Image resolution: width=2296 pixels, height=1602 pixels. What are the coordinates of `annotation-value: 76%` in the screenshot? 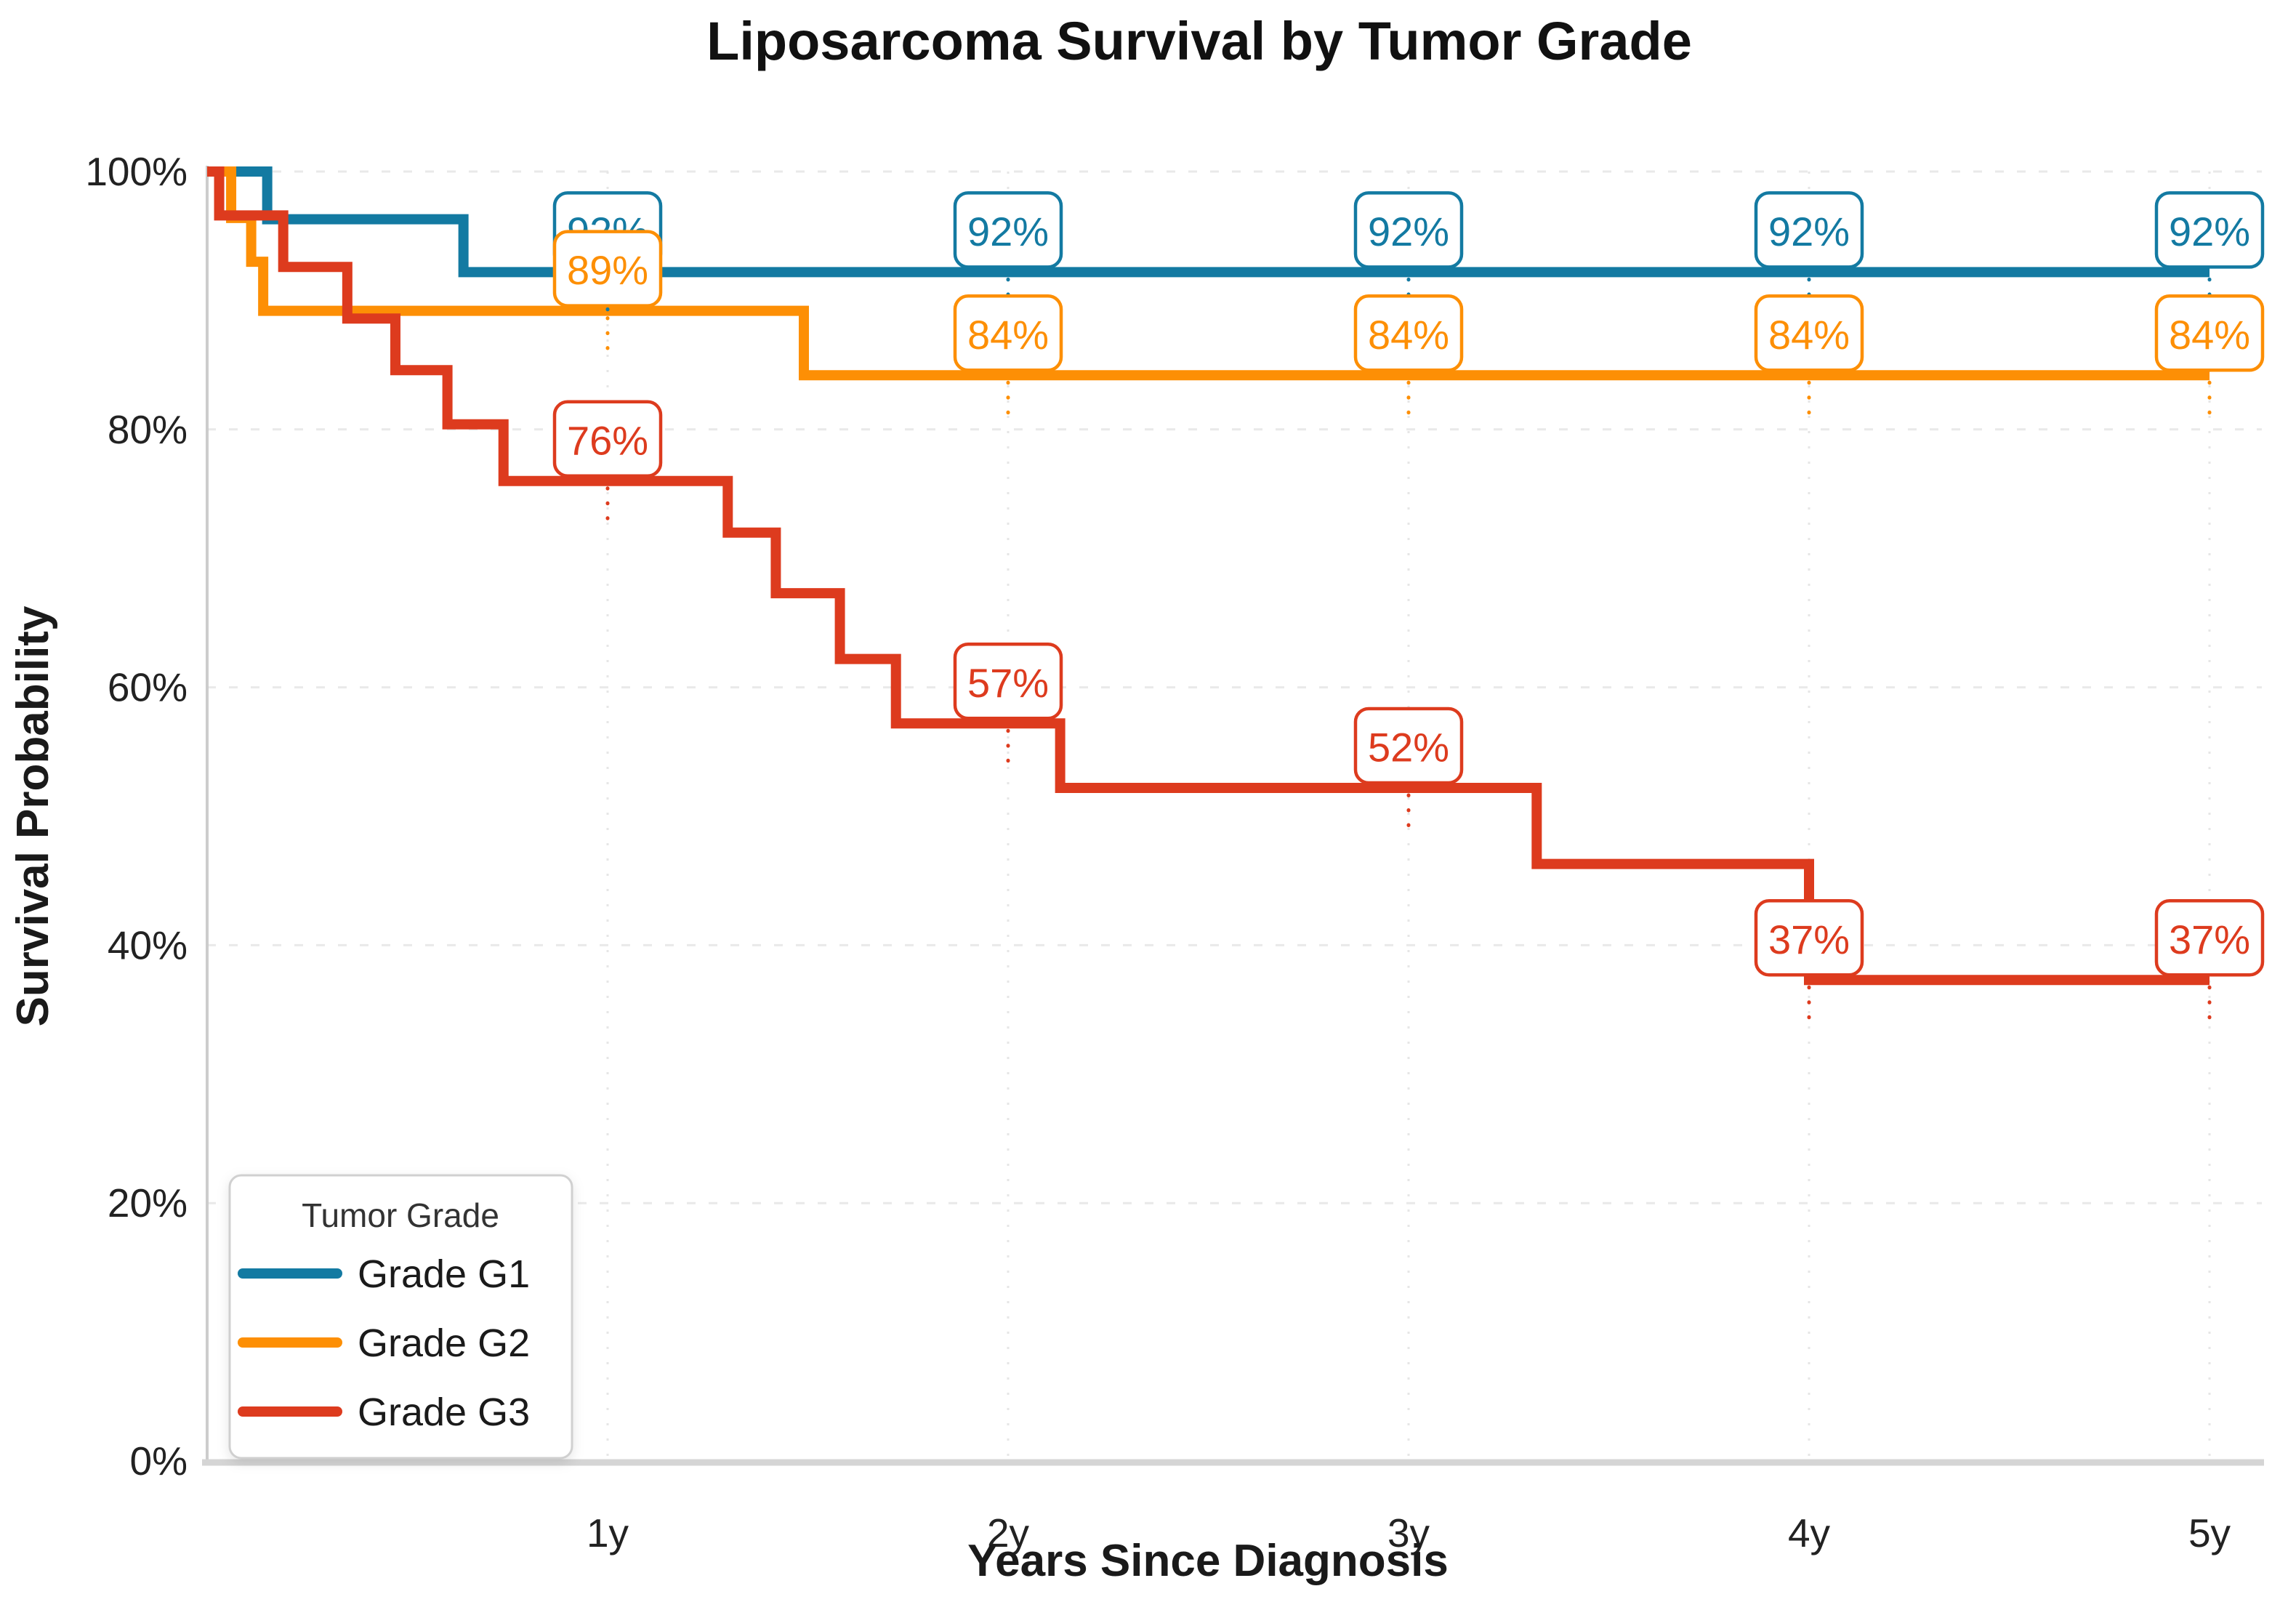 It's located at (607, 440).